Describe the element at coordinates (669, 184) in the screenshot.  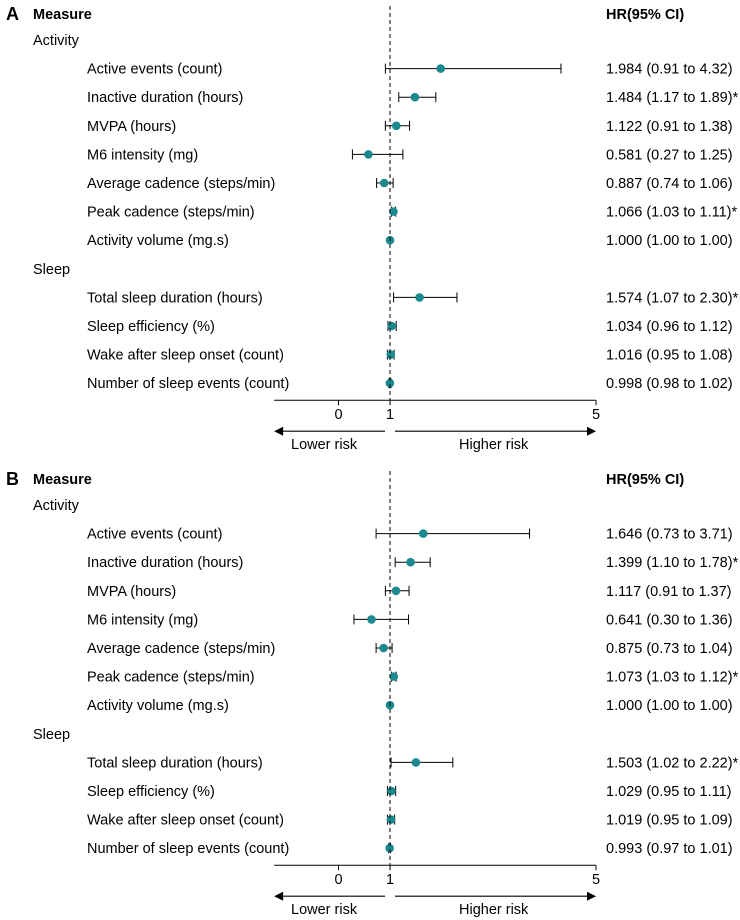
I see `hr-ci-text: 0.887 (0.74 to 1.06)` at that location.